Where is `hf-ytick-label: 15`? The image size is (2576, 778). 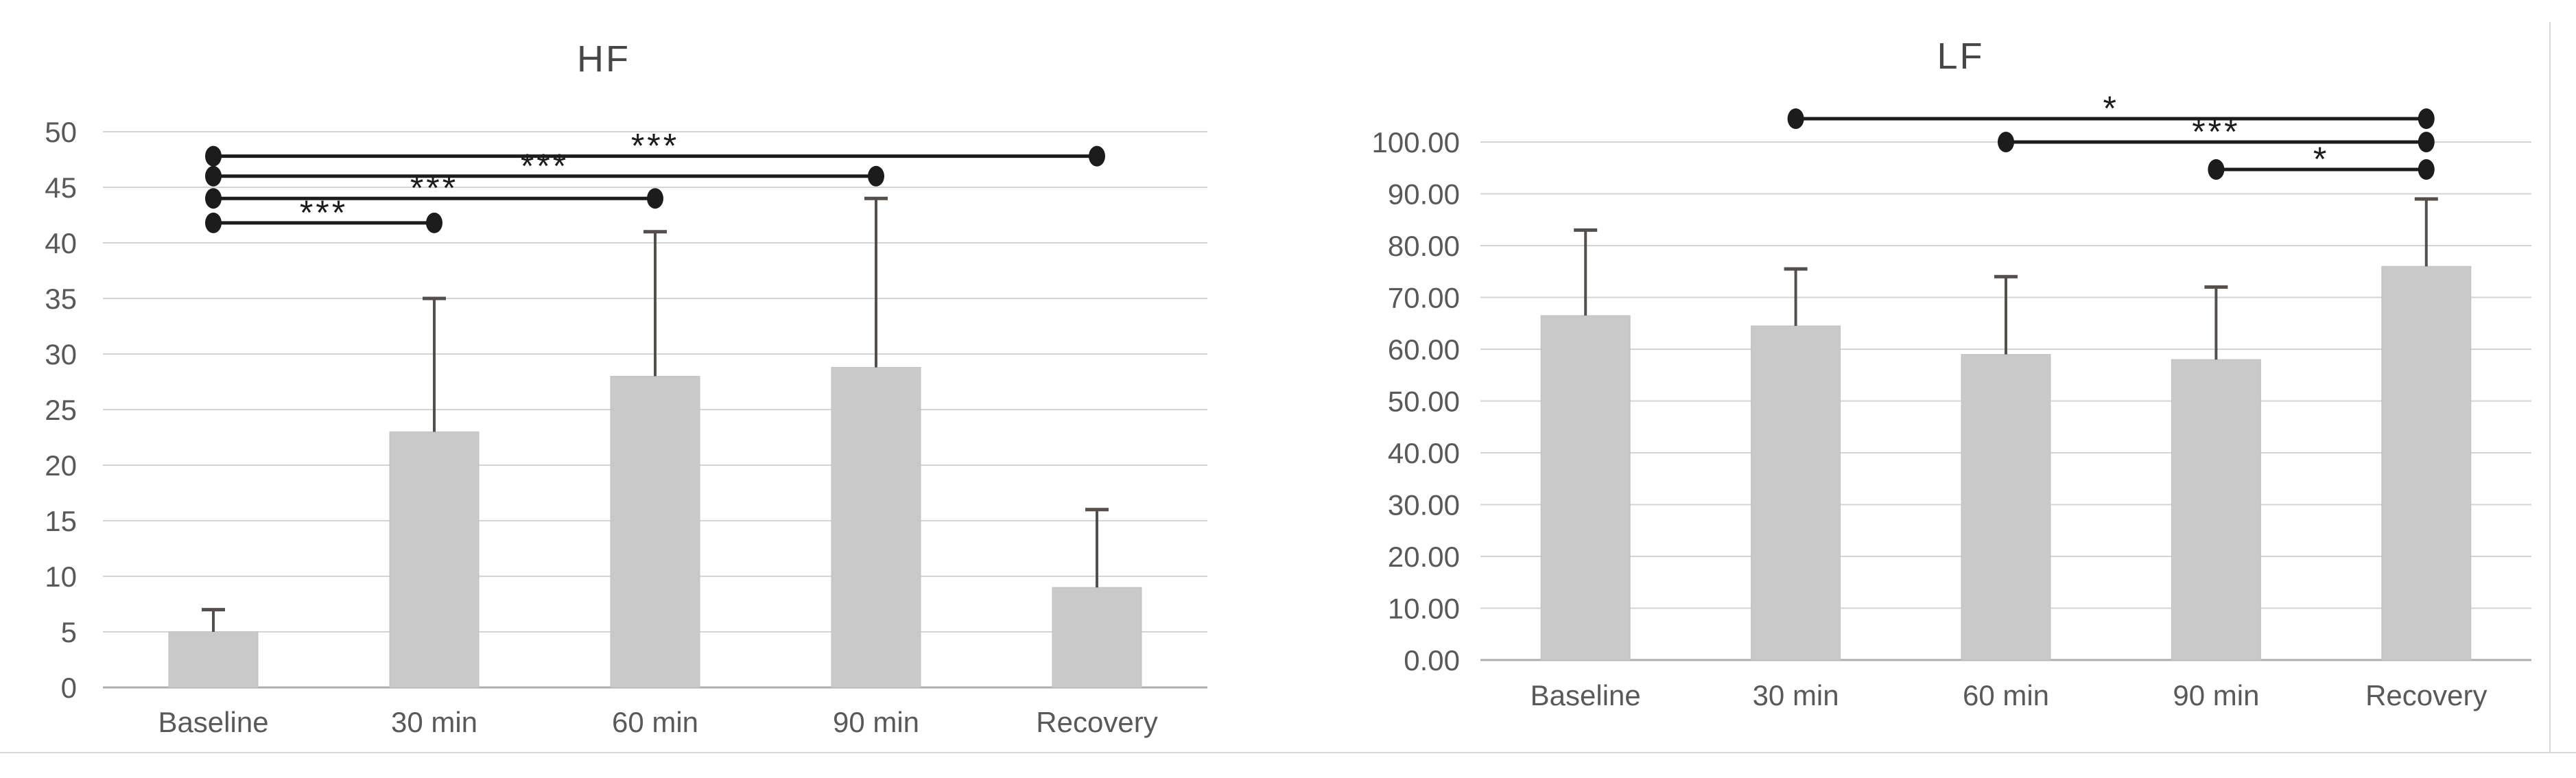
hf-ytick-label: 15 is located at coordinates (61, 521).